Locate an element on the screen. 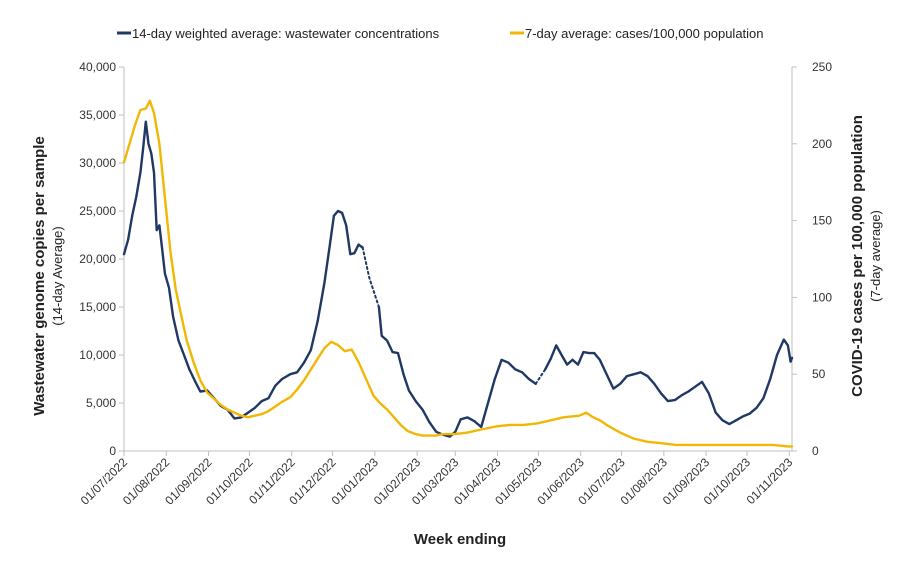 Image resolution: width=918 pixels, height=568 pixels. legend-cases-label: 7-day average: cases/100,000 population is located at coordinates (644, 33).